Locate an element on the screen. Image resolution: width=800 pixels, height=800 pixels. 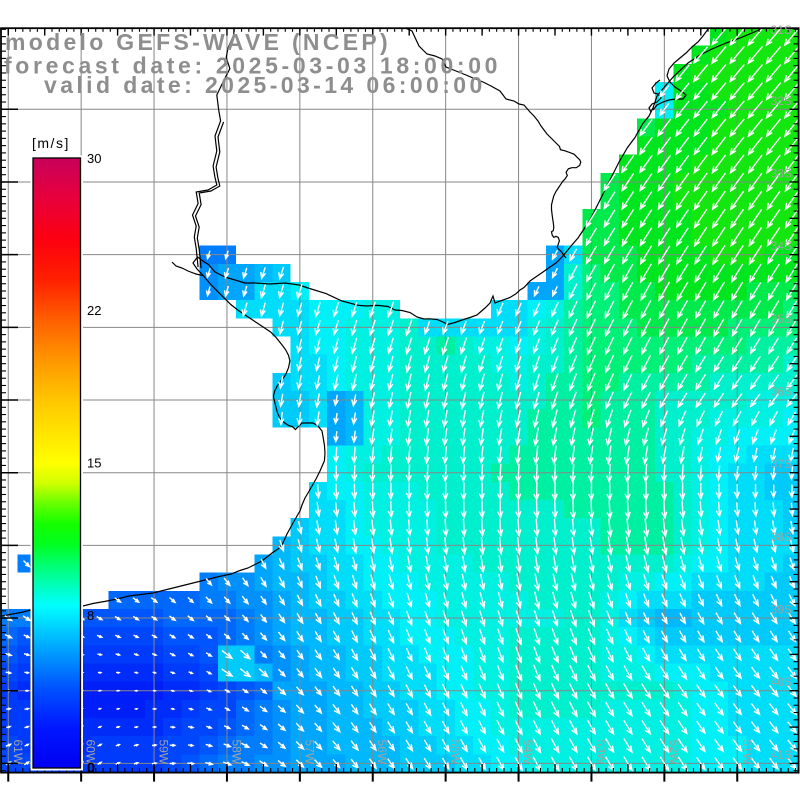
svg-text: 31S is located at coordinates (781, 30).